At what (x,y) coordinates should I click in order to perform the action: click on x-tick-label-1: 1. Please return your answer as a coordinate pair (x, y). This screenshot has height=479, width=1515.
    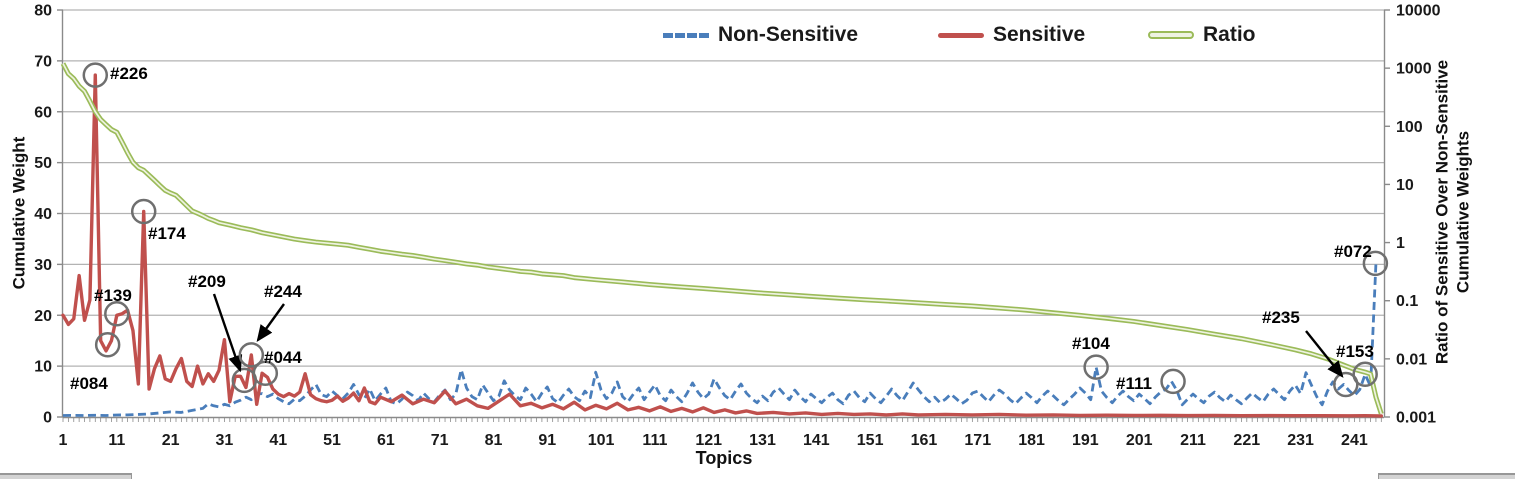
    Looking at the image, I should click on (63, 440).